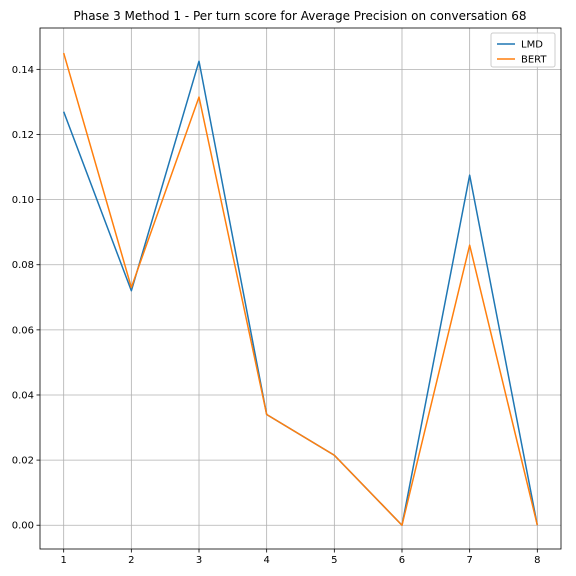 This screenshot has width=576, height=576. I want to click on y-tick-label: 0.02, so click(23, 461).